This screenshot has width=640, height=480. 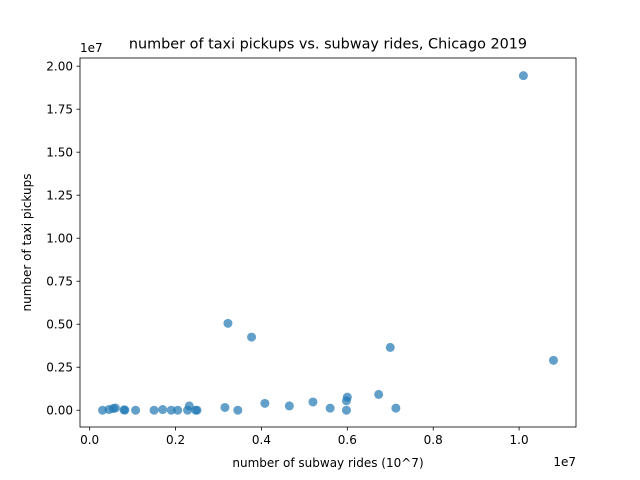 I want to click on y-tick-label: 1.25, so click(x=59, y=195).